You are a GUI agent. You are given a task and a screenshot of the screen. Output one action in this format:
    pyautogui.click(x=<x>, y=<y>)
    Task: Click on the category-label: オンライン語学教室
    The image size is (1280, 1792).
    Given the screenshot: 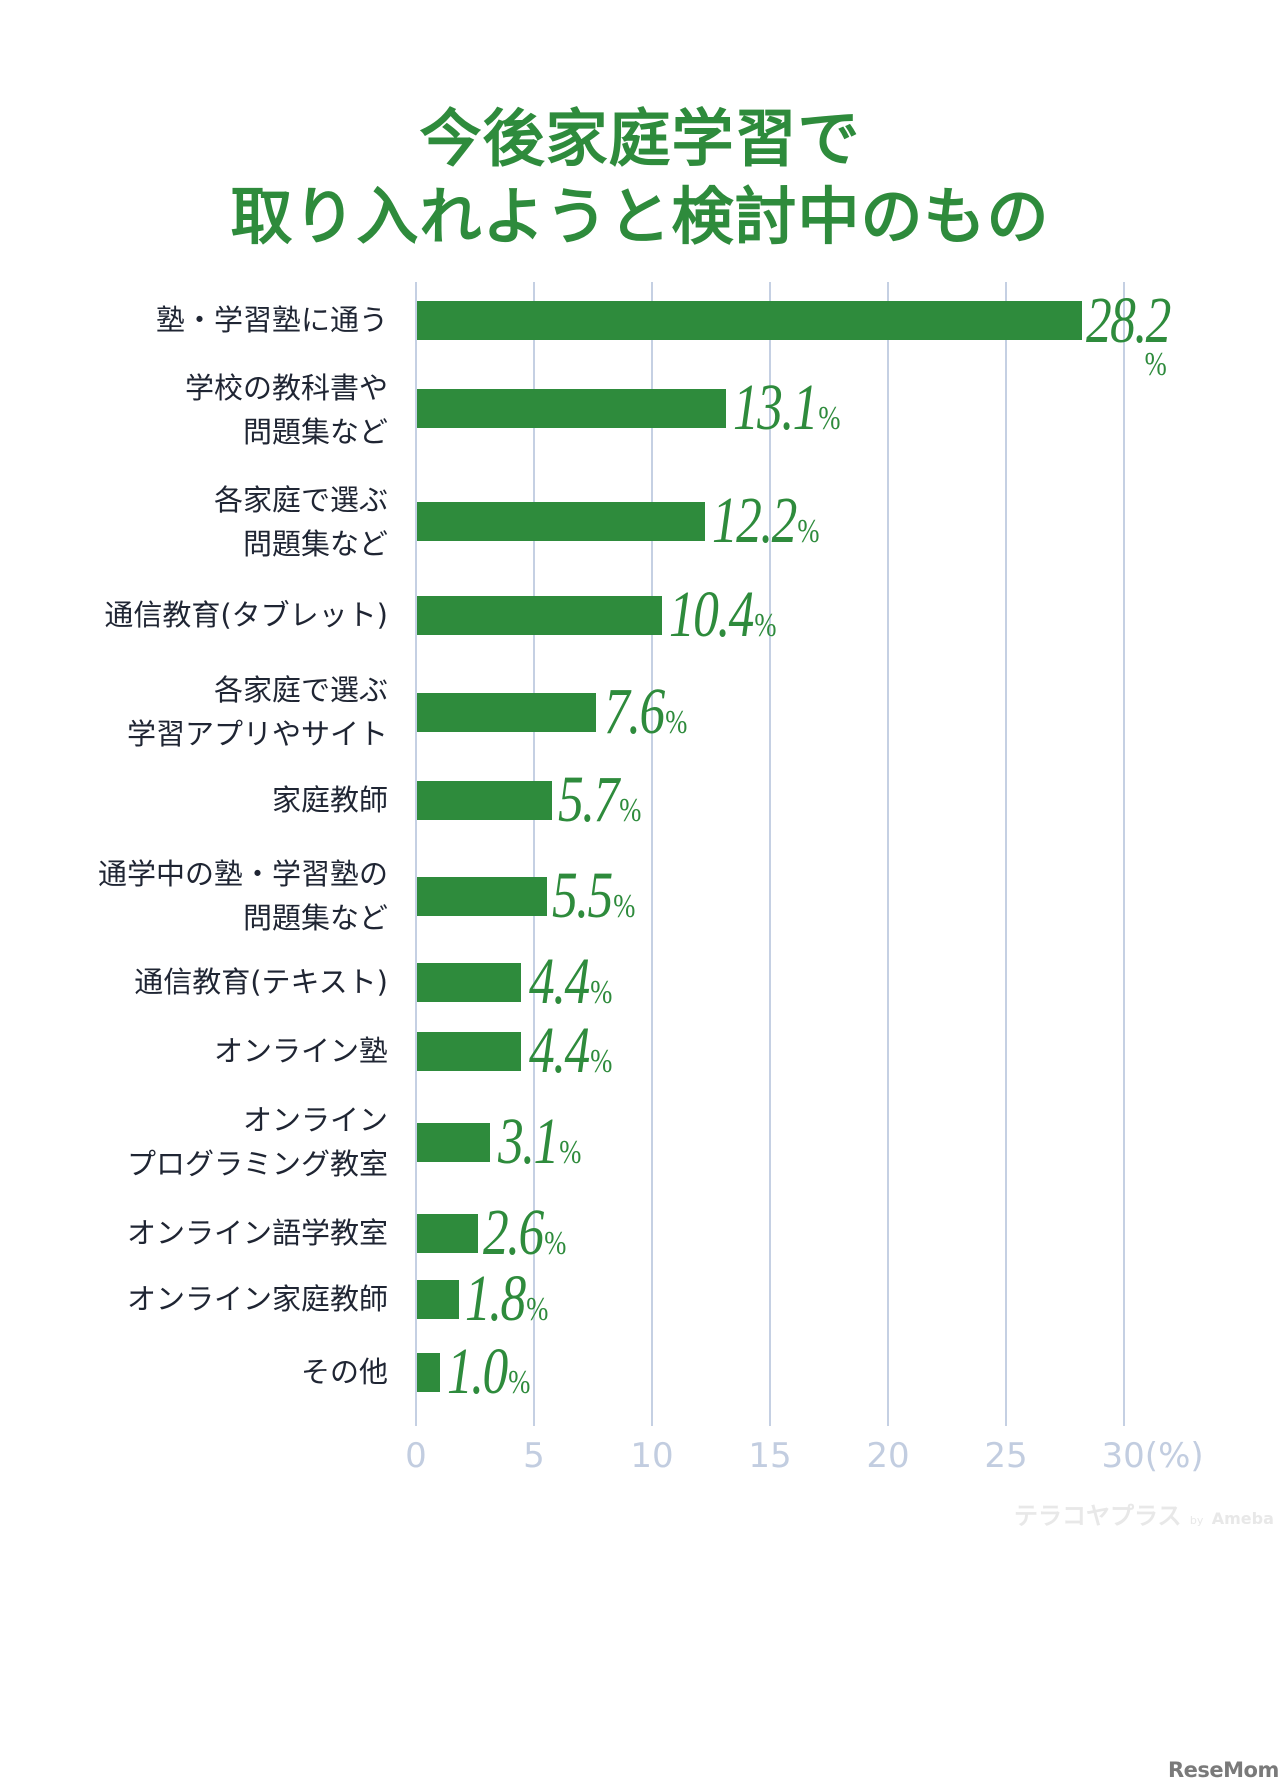 What is the action you would take?
    pyautogui.click(x=257, y=1233)
    